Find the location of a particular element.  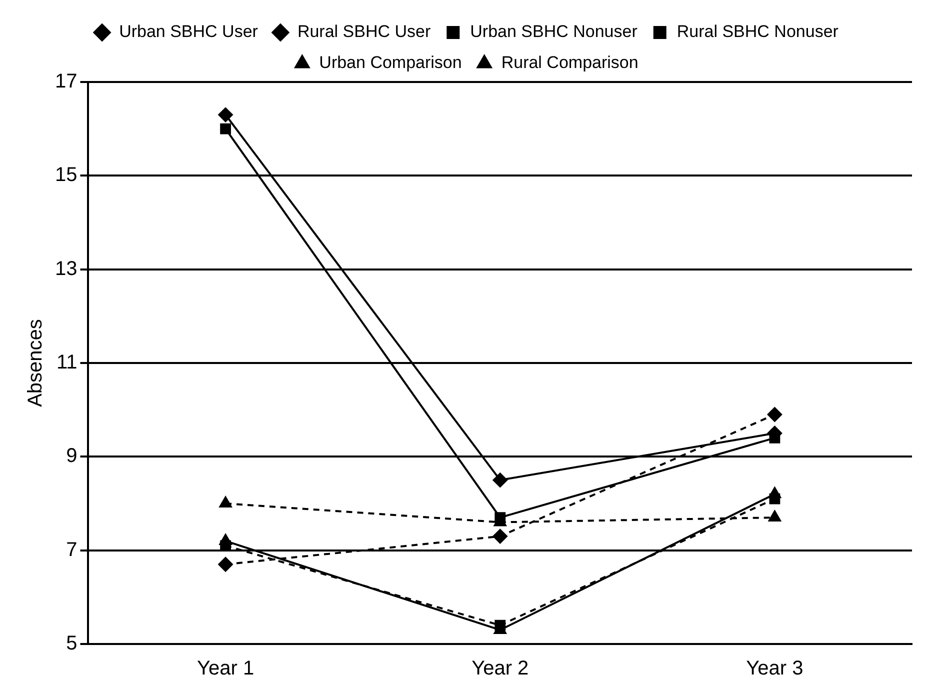

y-tick-label: 11 is located at coordinates (67, 363).